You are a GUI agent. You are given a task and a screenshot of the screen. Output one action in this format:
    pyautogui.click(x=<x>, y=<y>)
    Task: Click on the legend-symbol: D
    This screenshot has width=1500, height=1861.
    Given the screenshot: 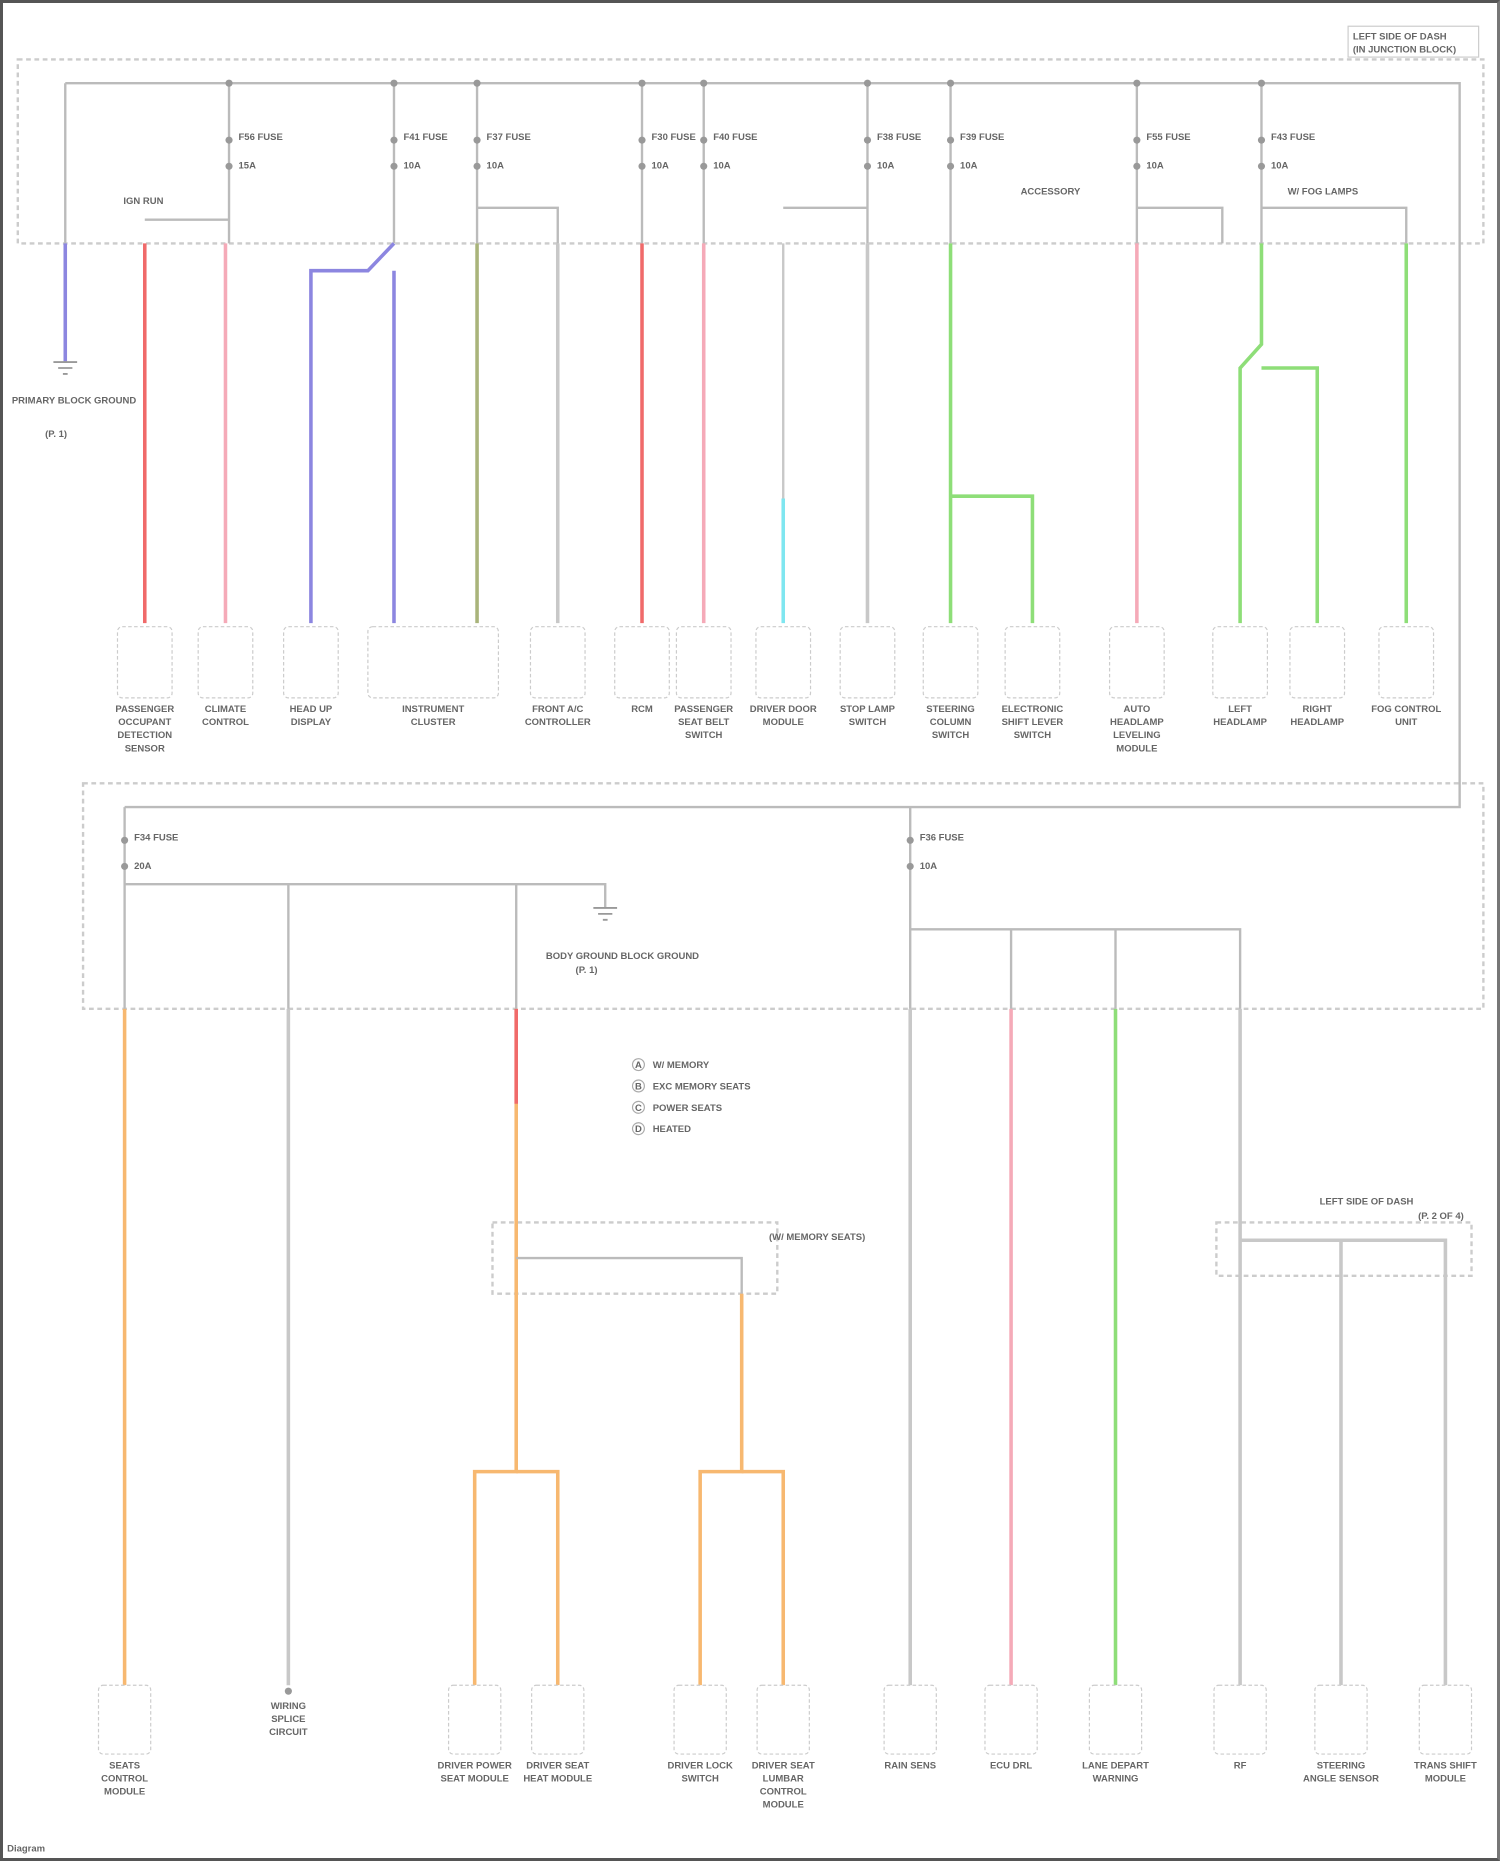 What is the action you would take?
    pyautogui.click(x=638, y=1129)
    